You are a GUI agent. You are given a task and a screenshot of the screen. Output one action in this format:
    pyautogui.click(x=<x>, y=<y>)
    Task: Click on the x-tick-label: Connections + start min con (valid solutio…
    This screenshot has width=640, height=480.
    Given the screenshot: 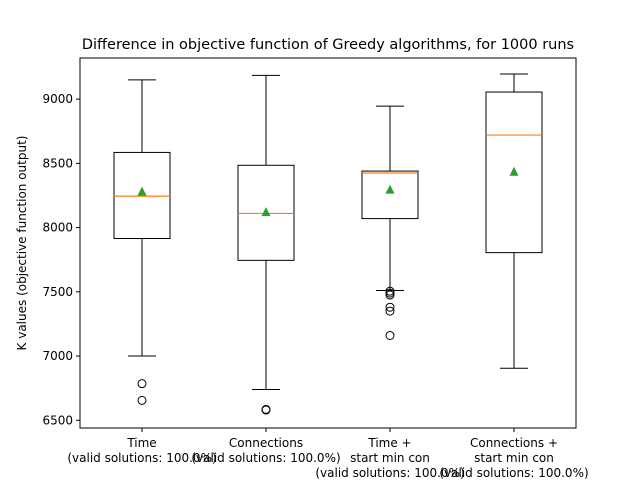 What is the action you would take?
    pyautogui.click(x=513, y=458)
    